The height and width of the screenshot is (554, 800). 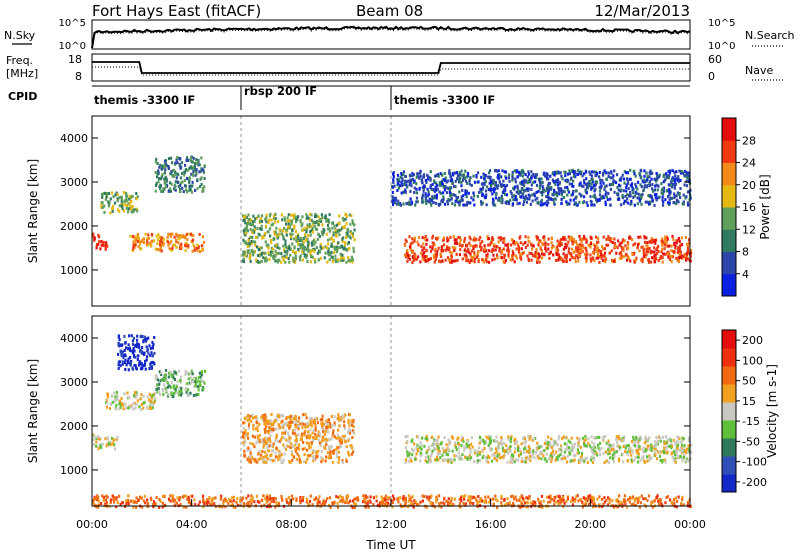 What do you see at coordinates (399, 35) in the screenshot?
I see `nsky-strip: N.Sky 10^5 10^0 10^5 10^0 N.Search` at bounding box center [399, 35].